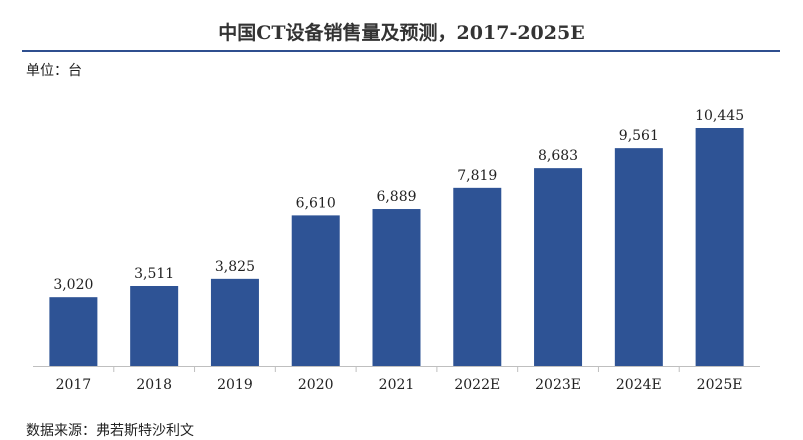 Image resolution: width=803 pixels, height=440 pixels. Describe the element at coordinates (719, 116) in the screenshot. I see `bar-value-label: 10,445` at that location.